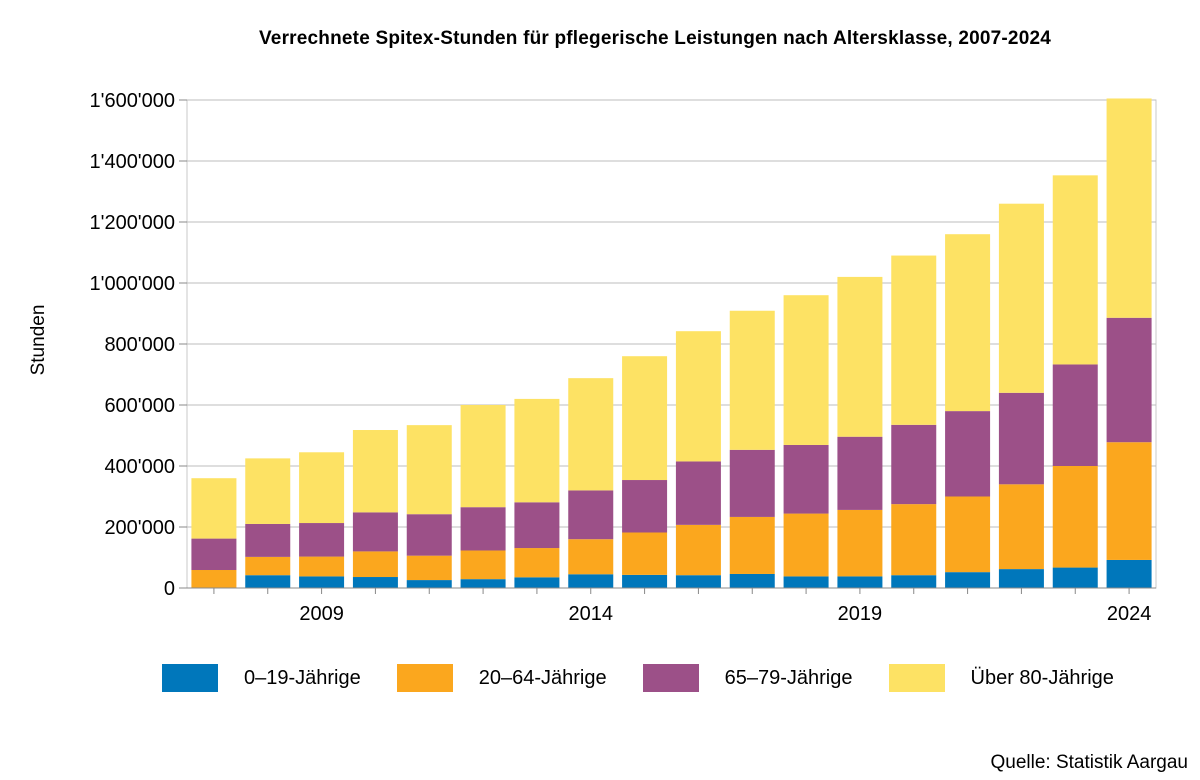  Describe the element at coordinates (542, 677) in the screenshot. I see `legend-label: 20–64-Jährige` at that location.